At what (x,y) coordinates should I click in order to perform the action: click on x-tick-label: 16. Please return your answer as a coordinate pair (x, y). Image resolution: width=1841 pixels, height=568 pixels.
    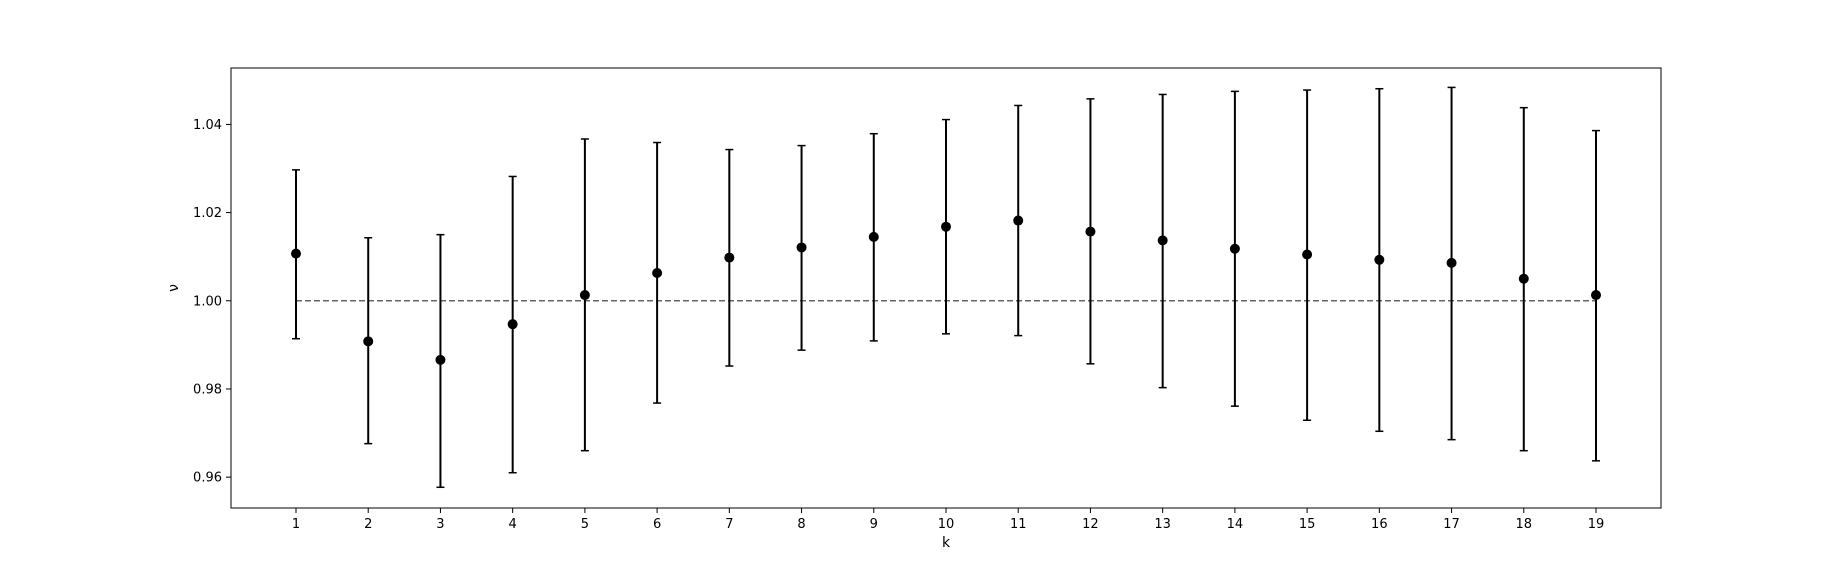
    Looking at the image, I should click on (1379, 524).